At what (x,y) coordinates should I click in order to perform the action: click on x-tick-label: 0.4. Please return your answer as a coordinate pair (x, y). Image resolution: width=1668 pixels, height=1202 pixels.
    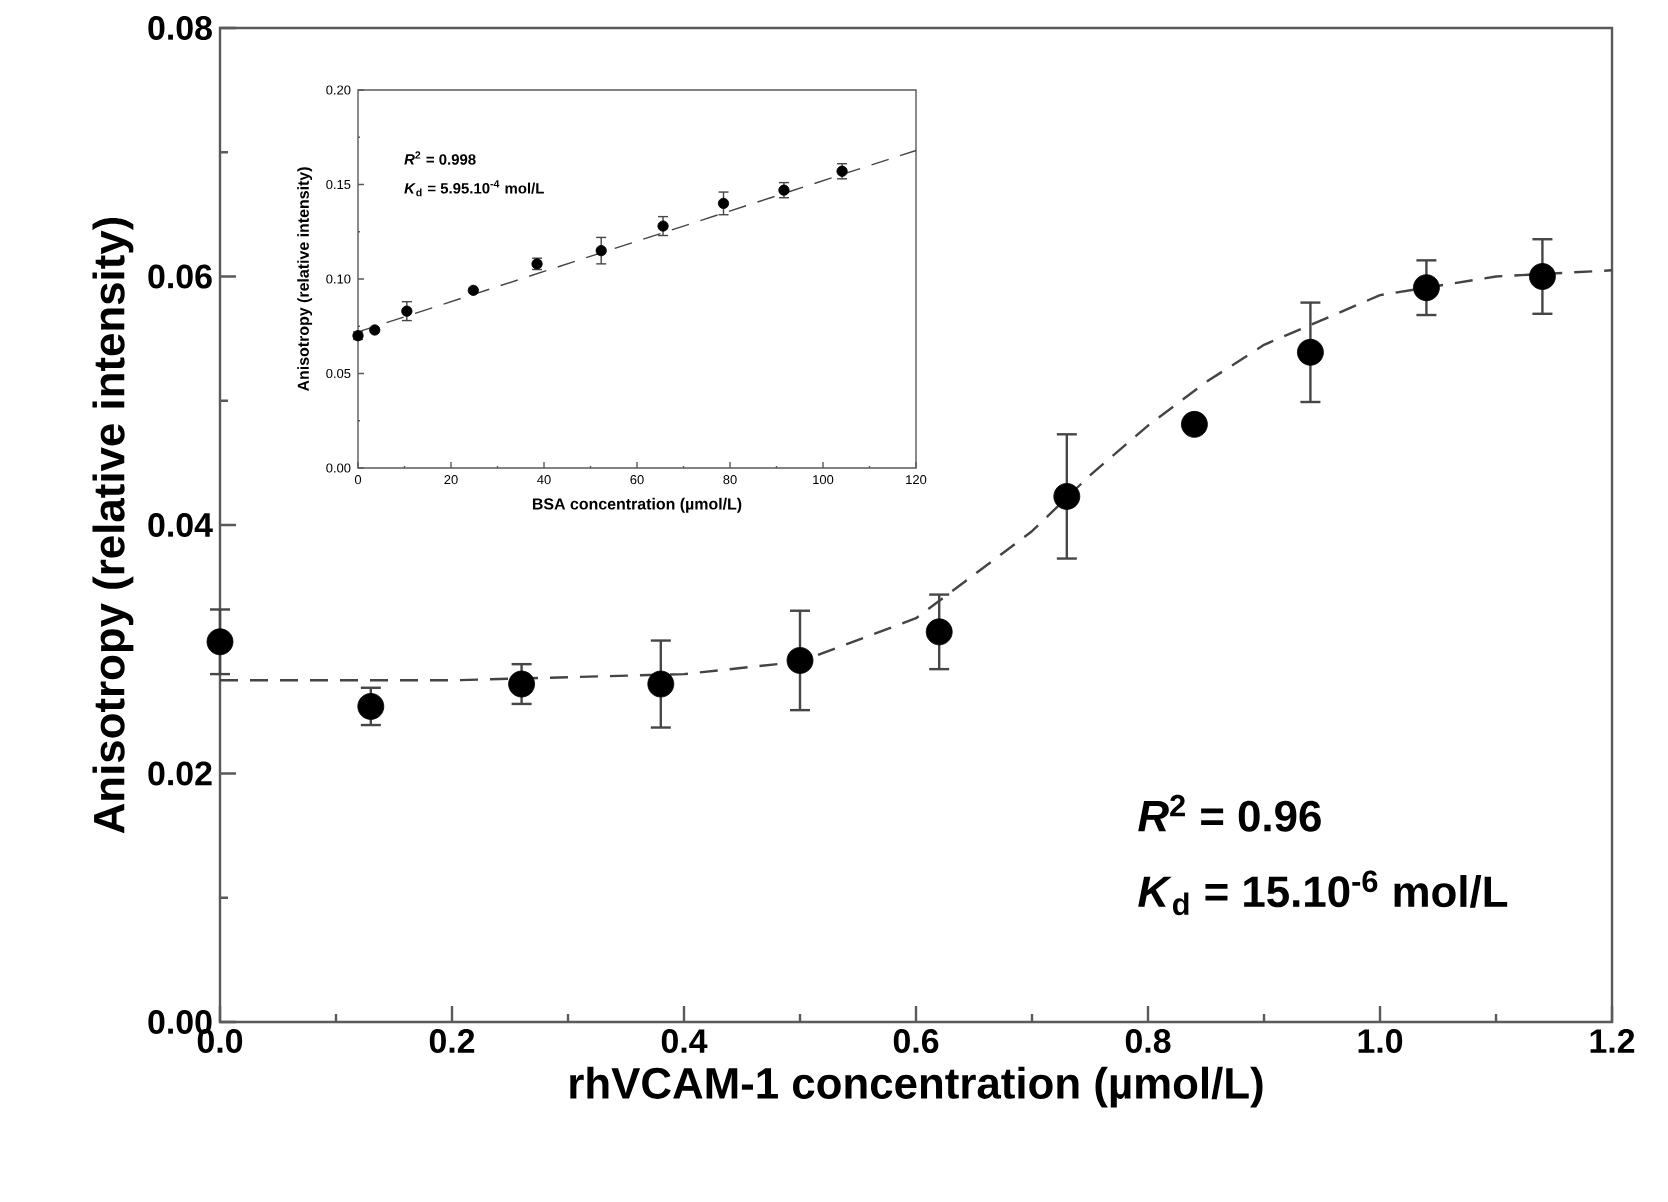
    Looking at the image, I should click on (684, 1041).